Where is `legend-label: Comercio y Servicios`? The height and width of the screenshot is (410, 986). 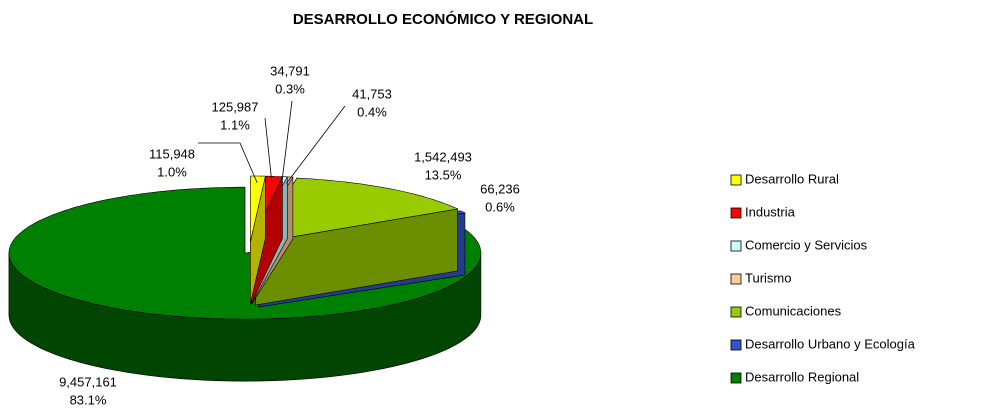 legend-label: Comercio y Servicios is located at coordinates (806, 244).